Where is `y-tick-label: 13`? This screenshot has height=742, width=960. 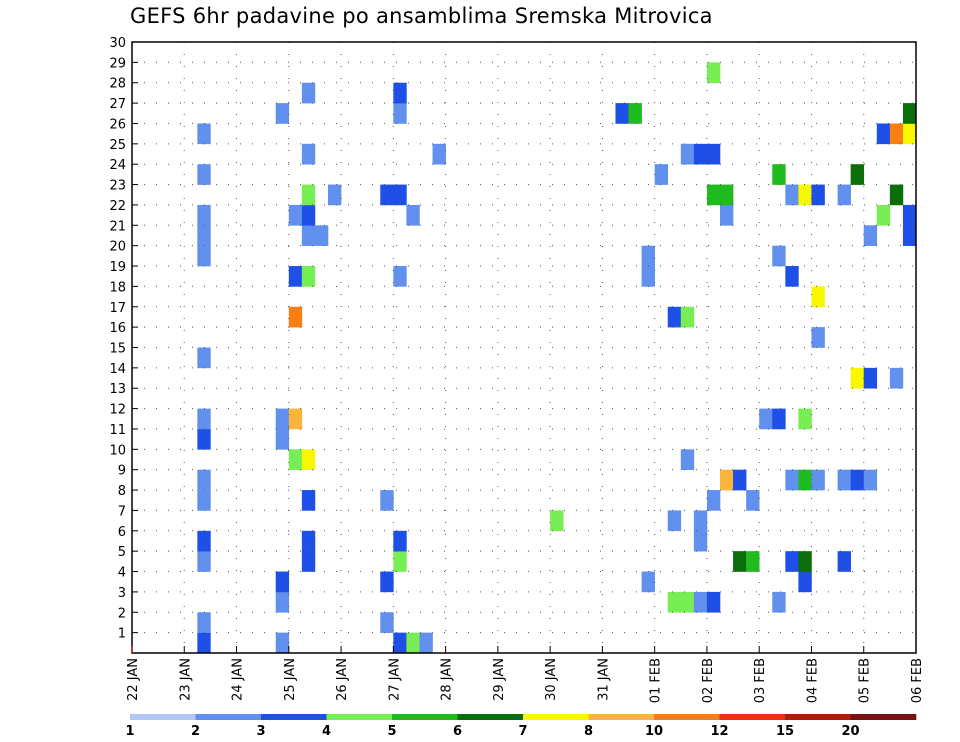
y-tick-label: 13 is located at coordinates (117, 389).